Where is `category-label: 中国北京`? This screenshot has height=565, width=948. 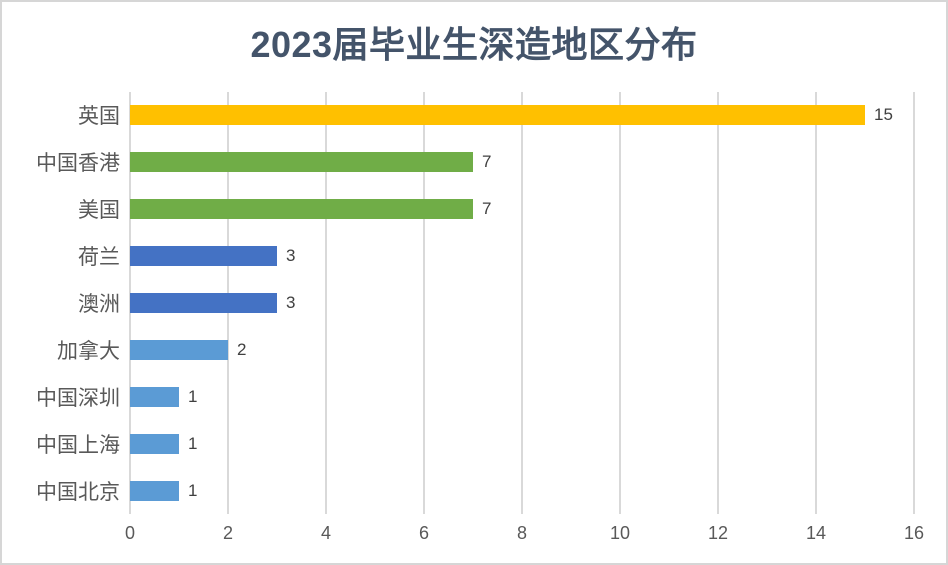
category-label: 中国北京 is located at coordinates (78, 492).